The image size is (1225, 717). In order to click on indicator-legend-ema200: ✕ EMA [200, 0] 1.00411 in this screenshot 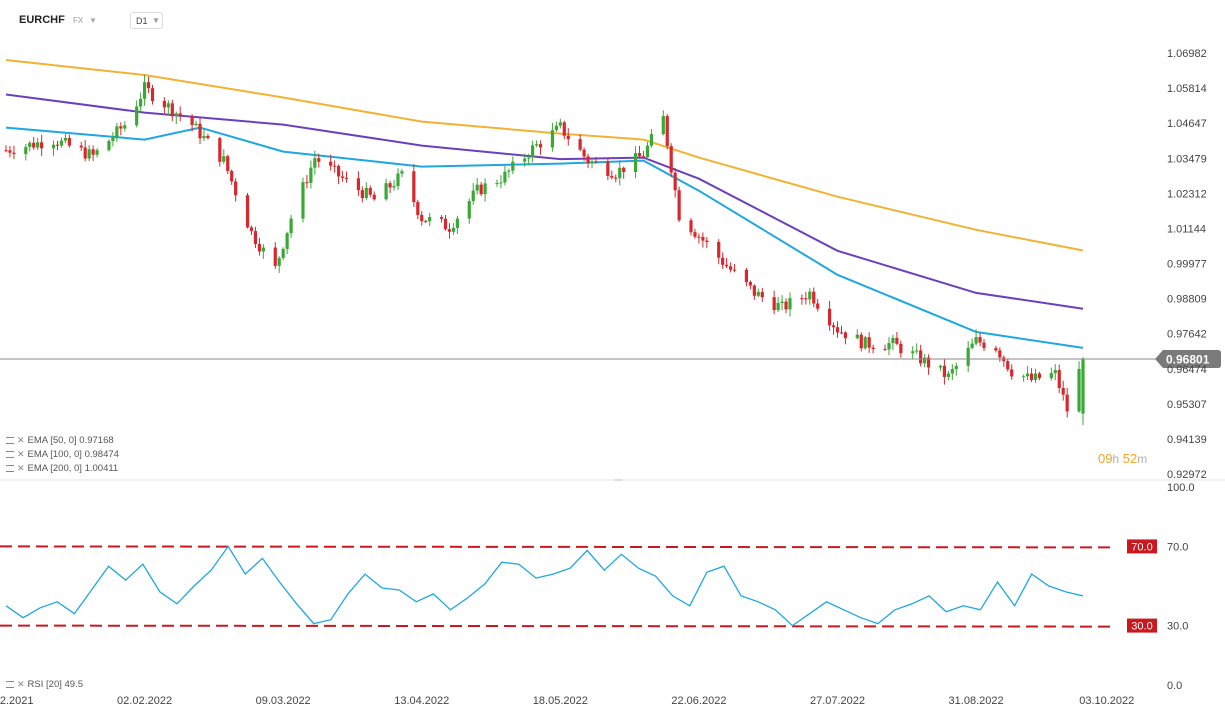, I will do `click(62, 468)`.